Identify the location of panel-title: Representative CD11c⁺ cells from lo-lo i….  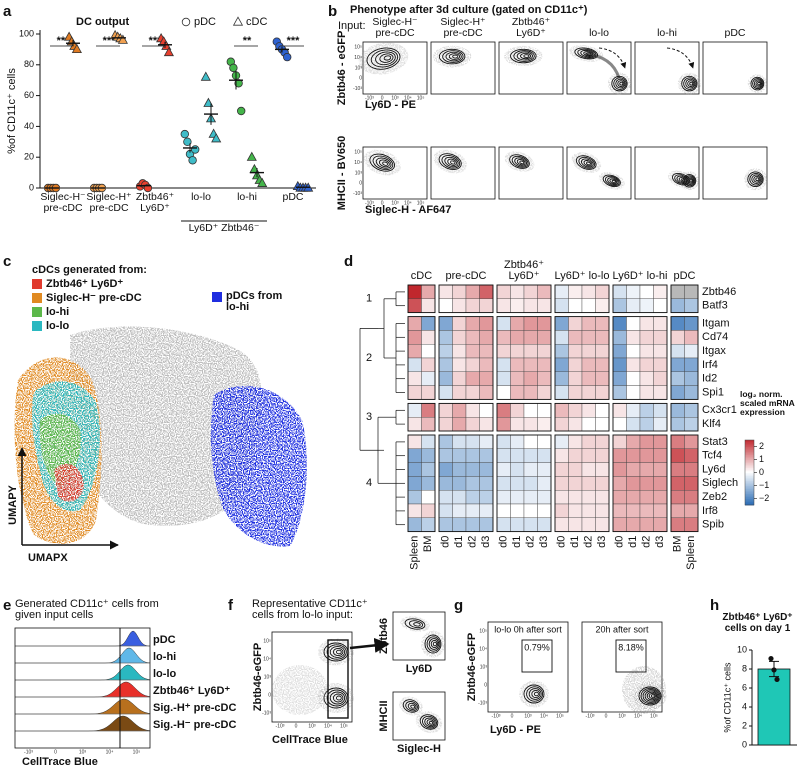
(310, 609).